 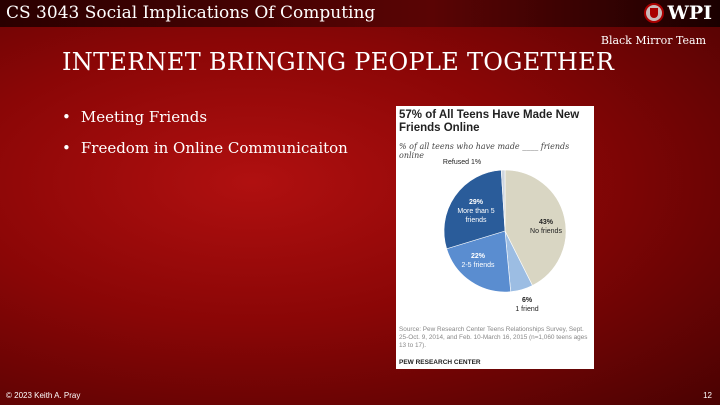 What do you see at coordinates (338, 62) in the screenshot?
I see `slide-title: INTERNET BRINGING PEOPLE TOGETHER` at bounding box center [338, 62].